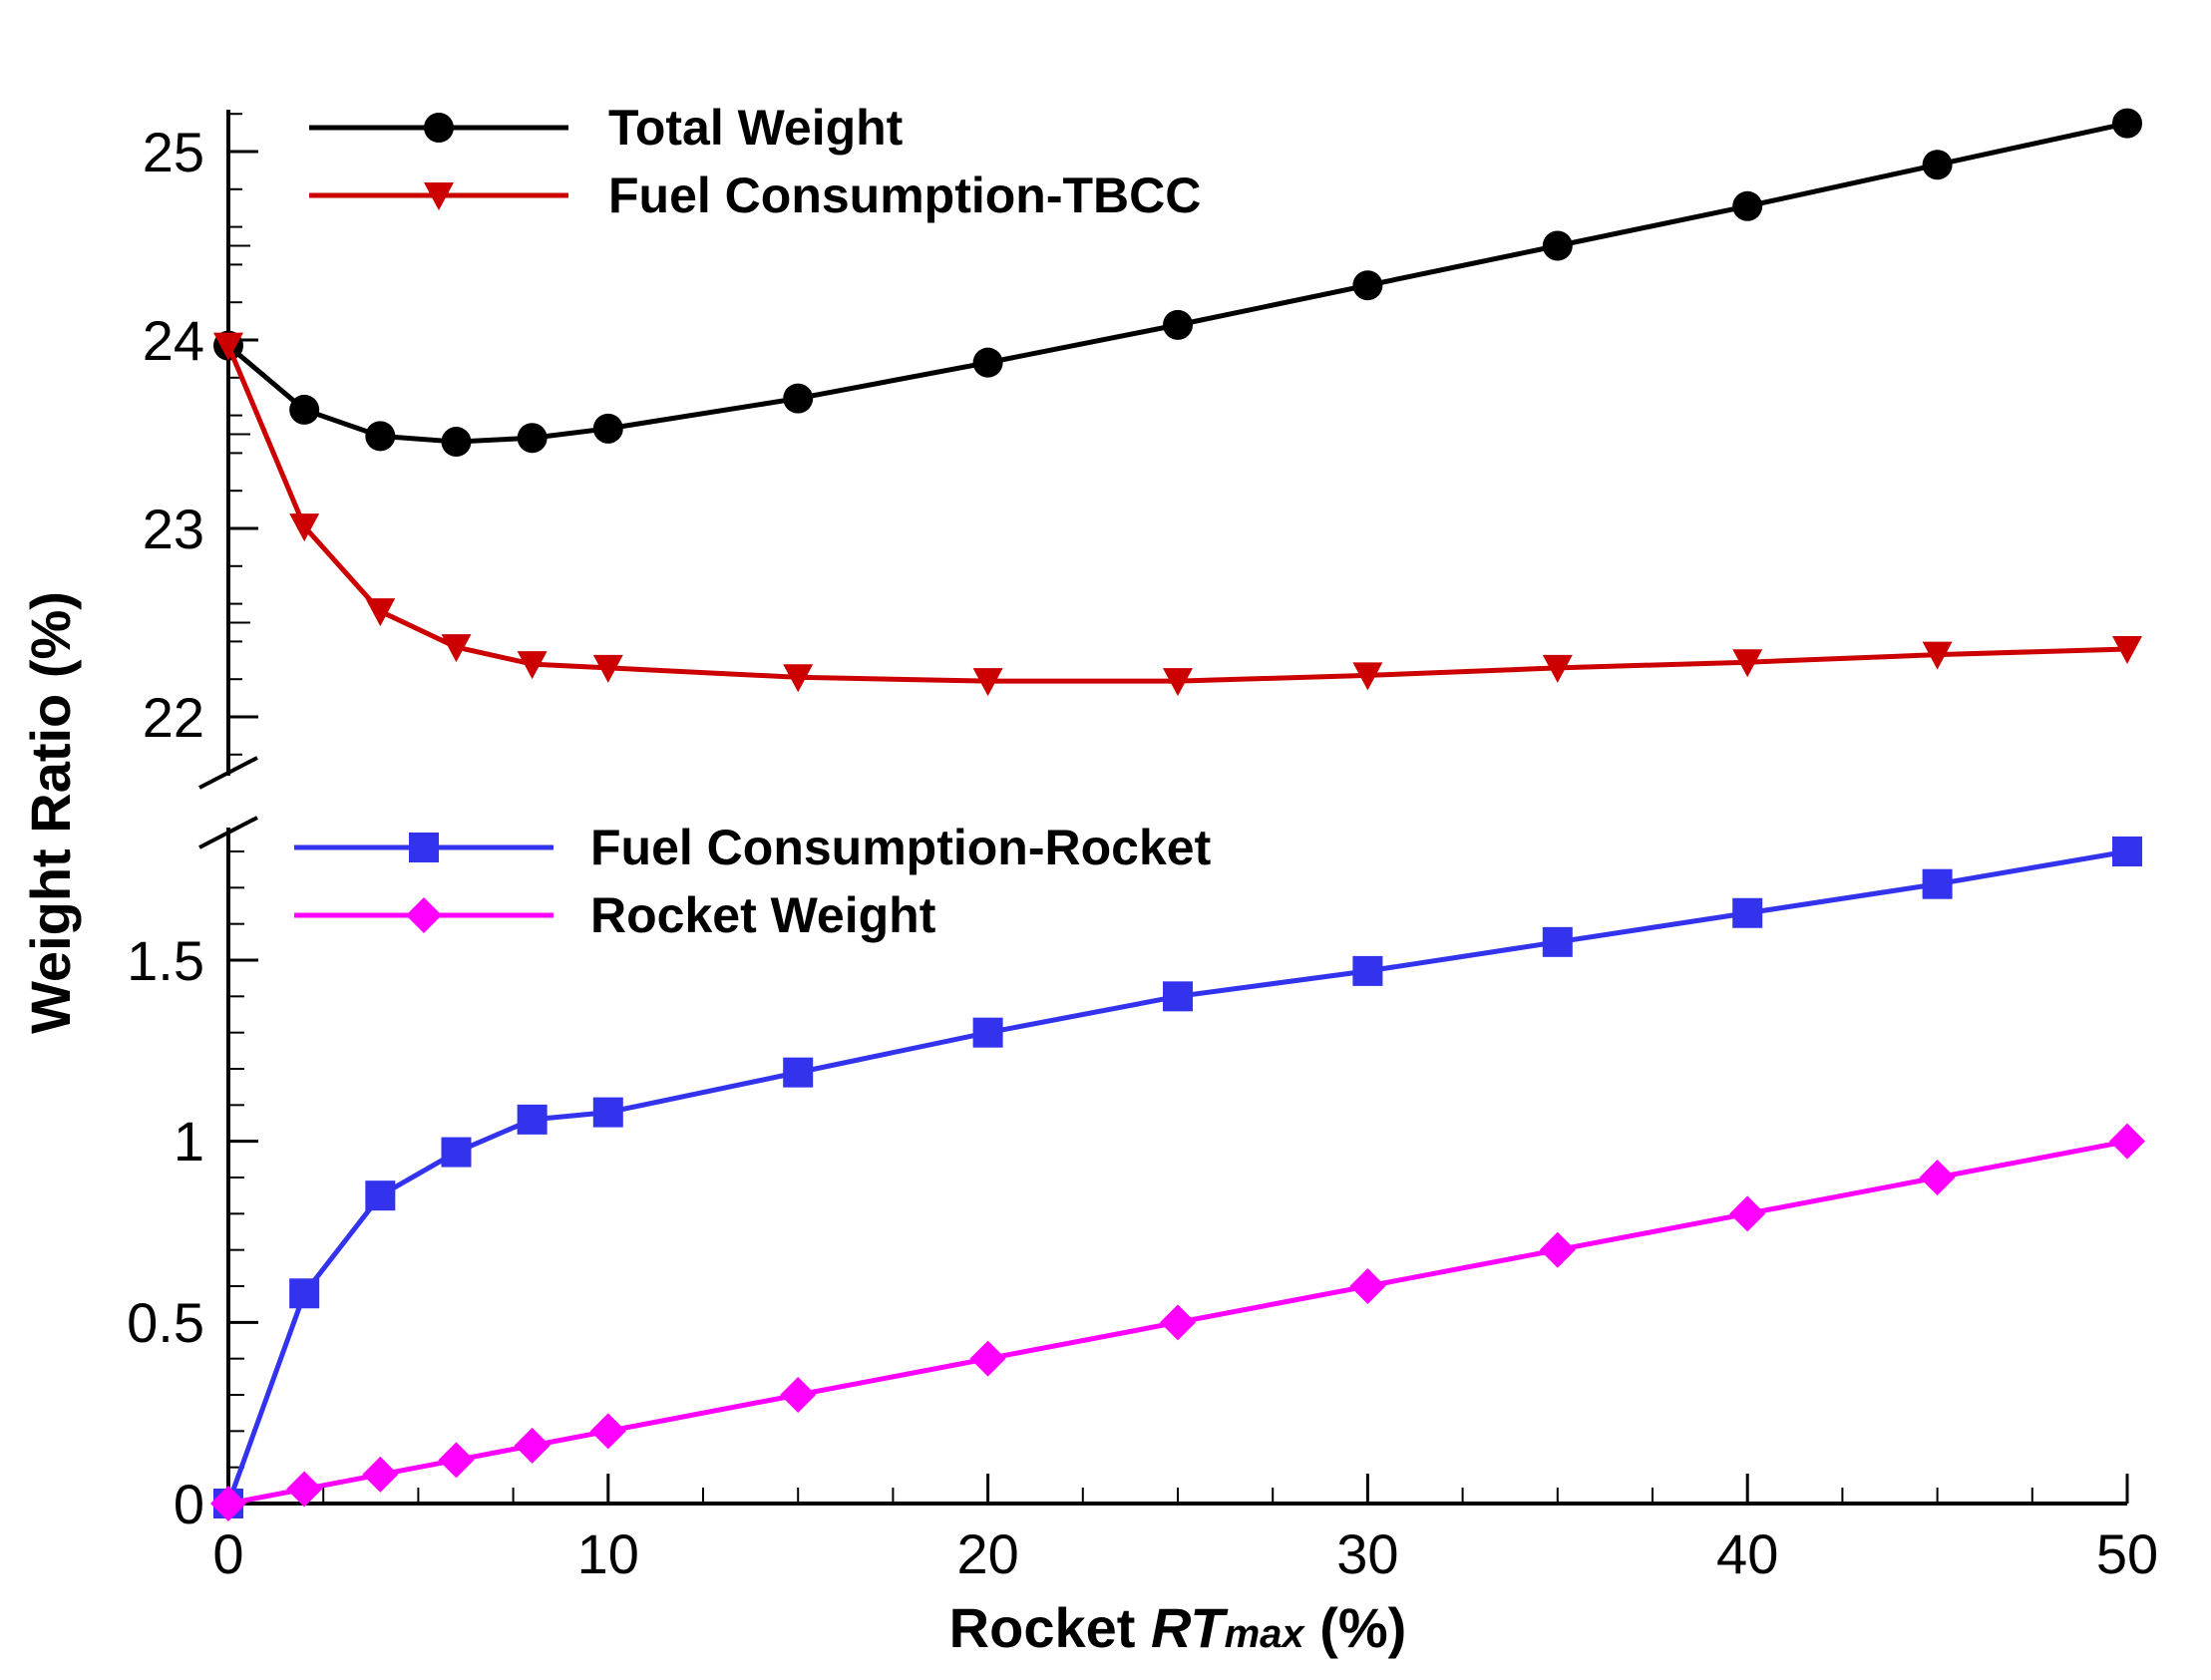 The height and width of the screenshot is (1680, 2211). I want to click on x-tick-label: 40, so click(1747, 1553).